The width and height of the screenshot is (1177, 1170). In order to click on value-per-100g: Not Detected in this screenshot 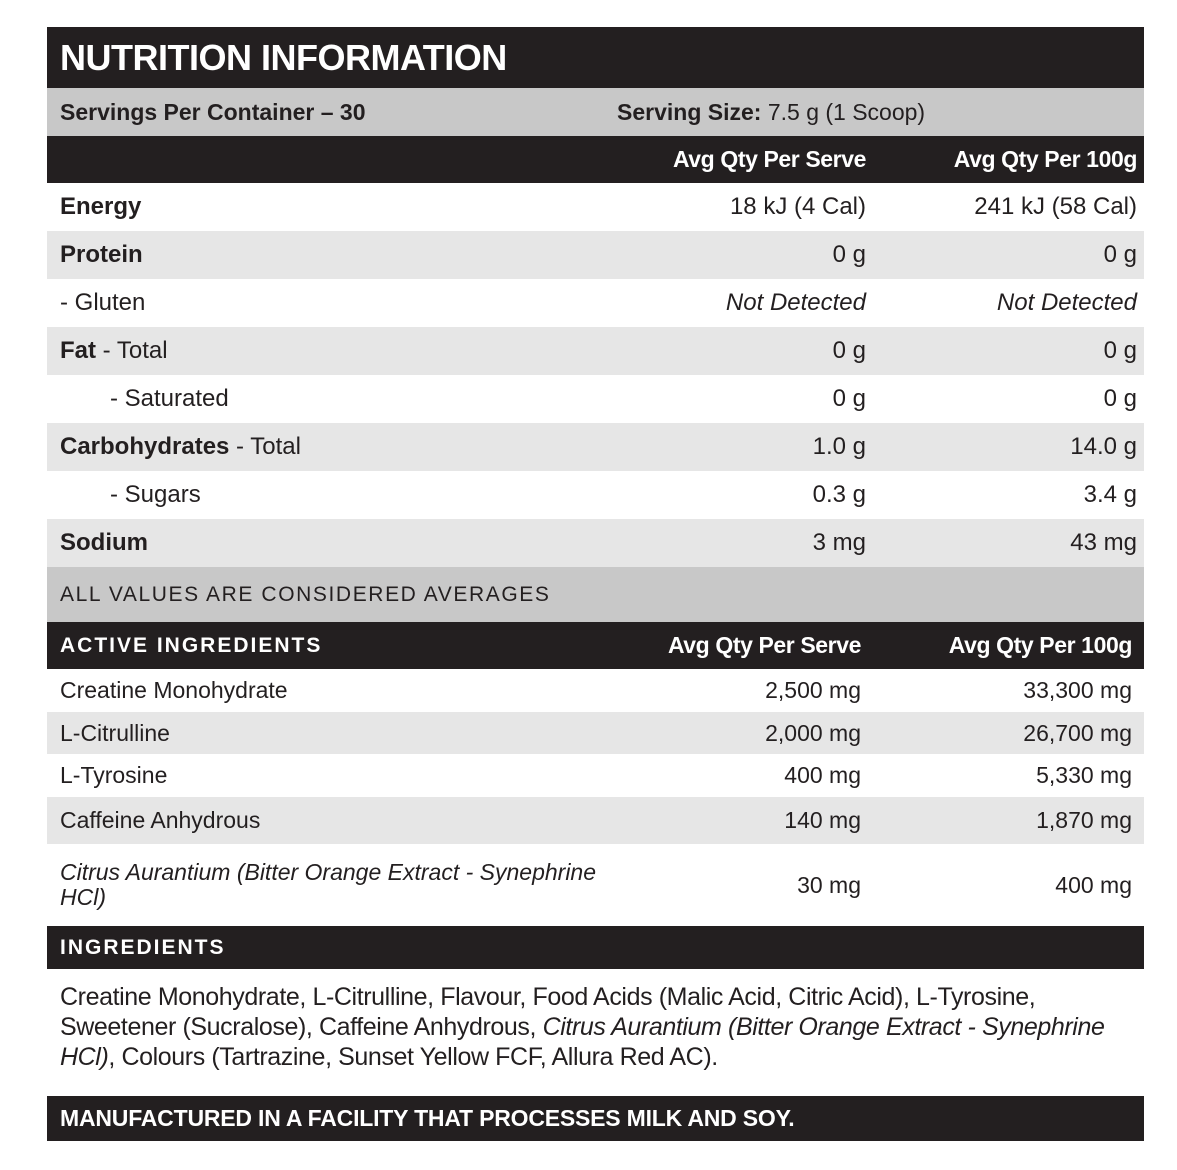, I will do `click(1066, 302)`.